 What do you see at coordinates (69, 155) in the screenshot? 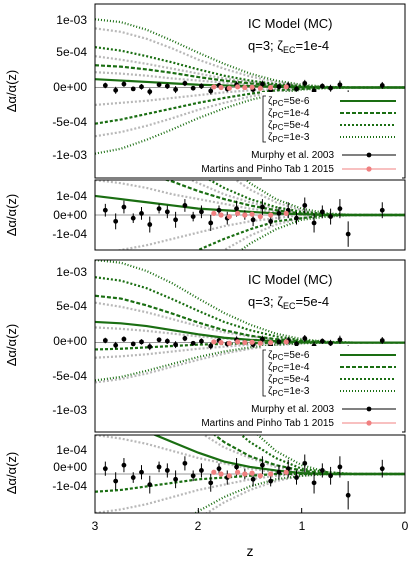
I see `panel-a-ytick-label: -1e-03` at bounding box center [69, 155].